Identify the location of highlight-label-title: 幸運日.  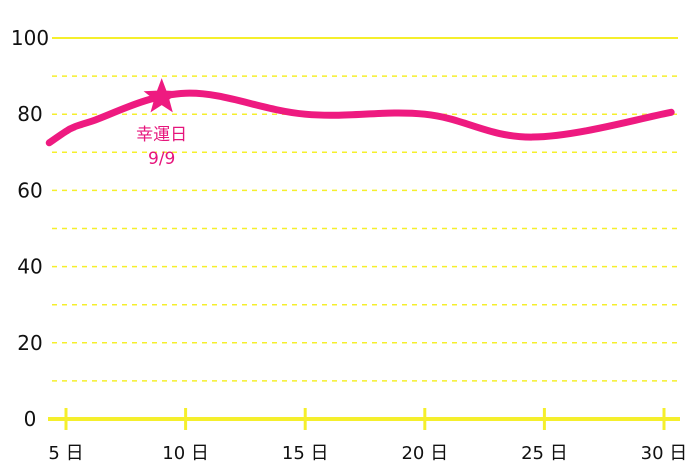
(161, 135).